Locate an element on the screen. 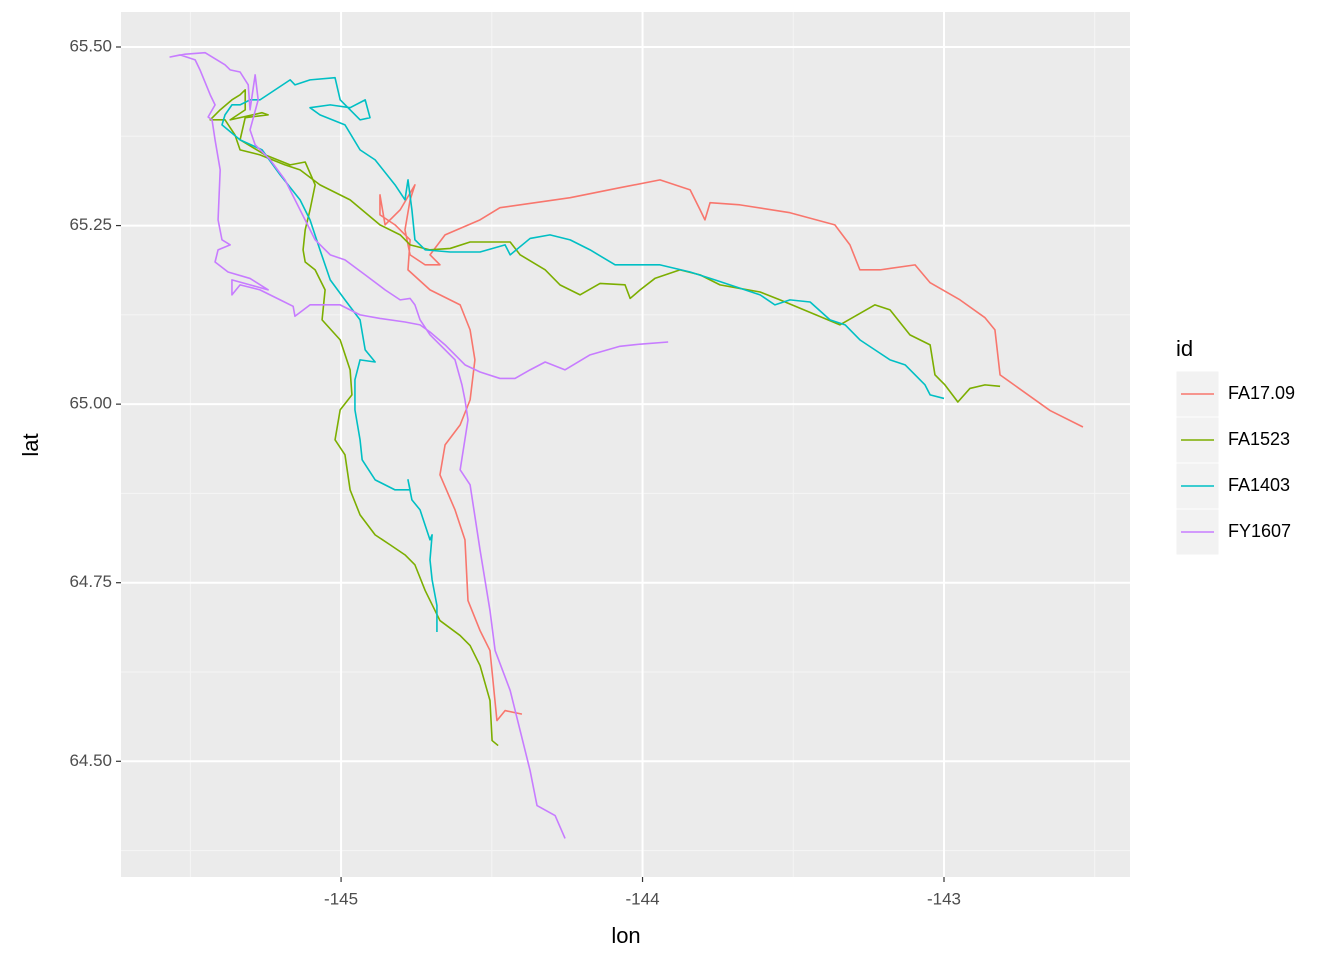  y-tick-label: 65.50 is located at coordinates (90, 45).